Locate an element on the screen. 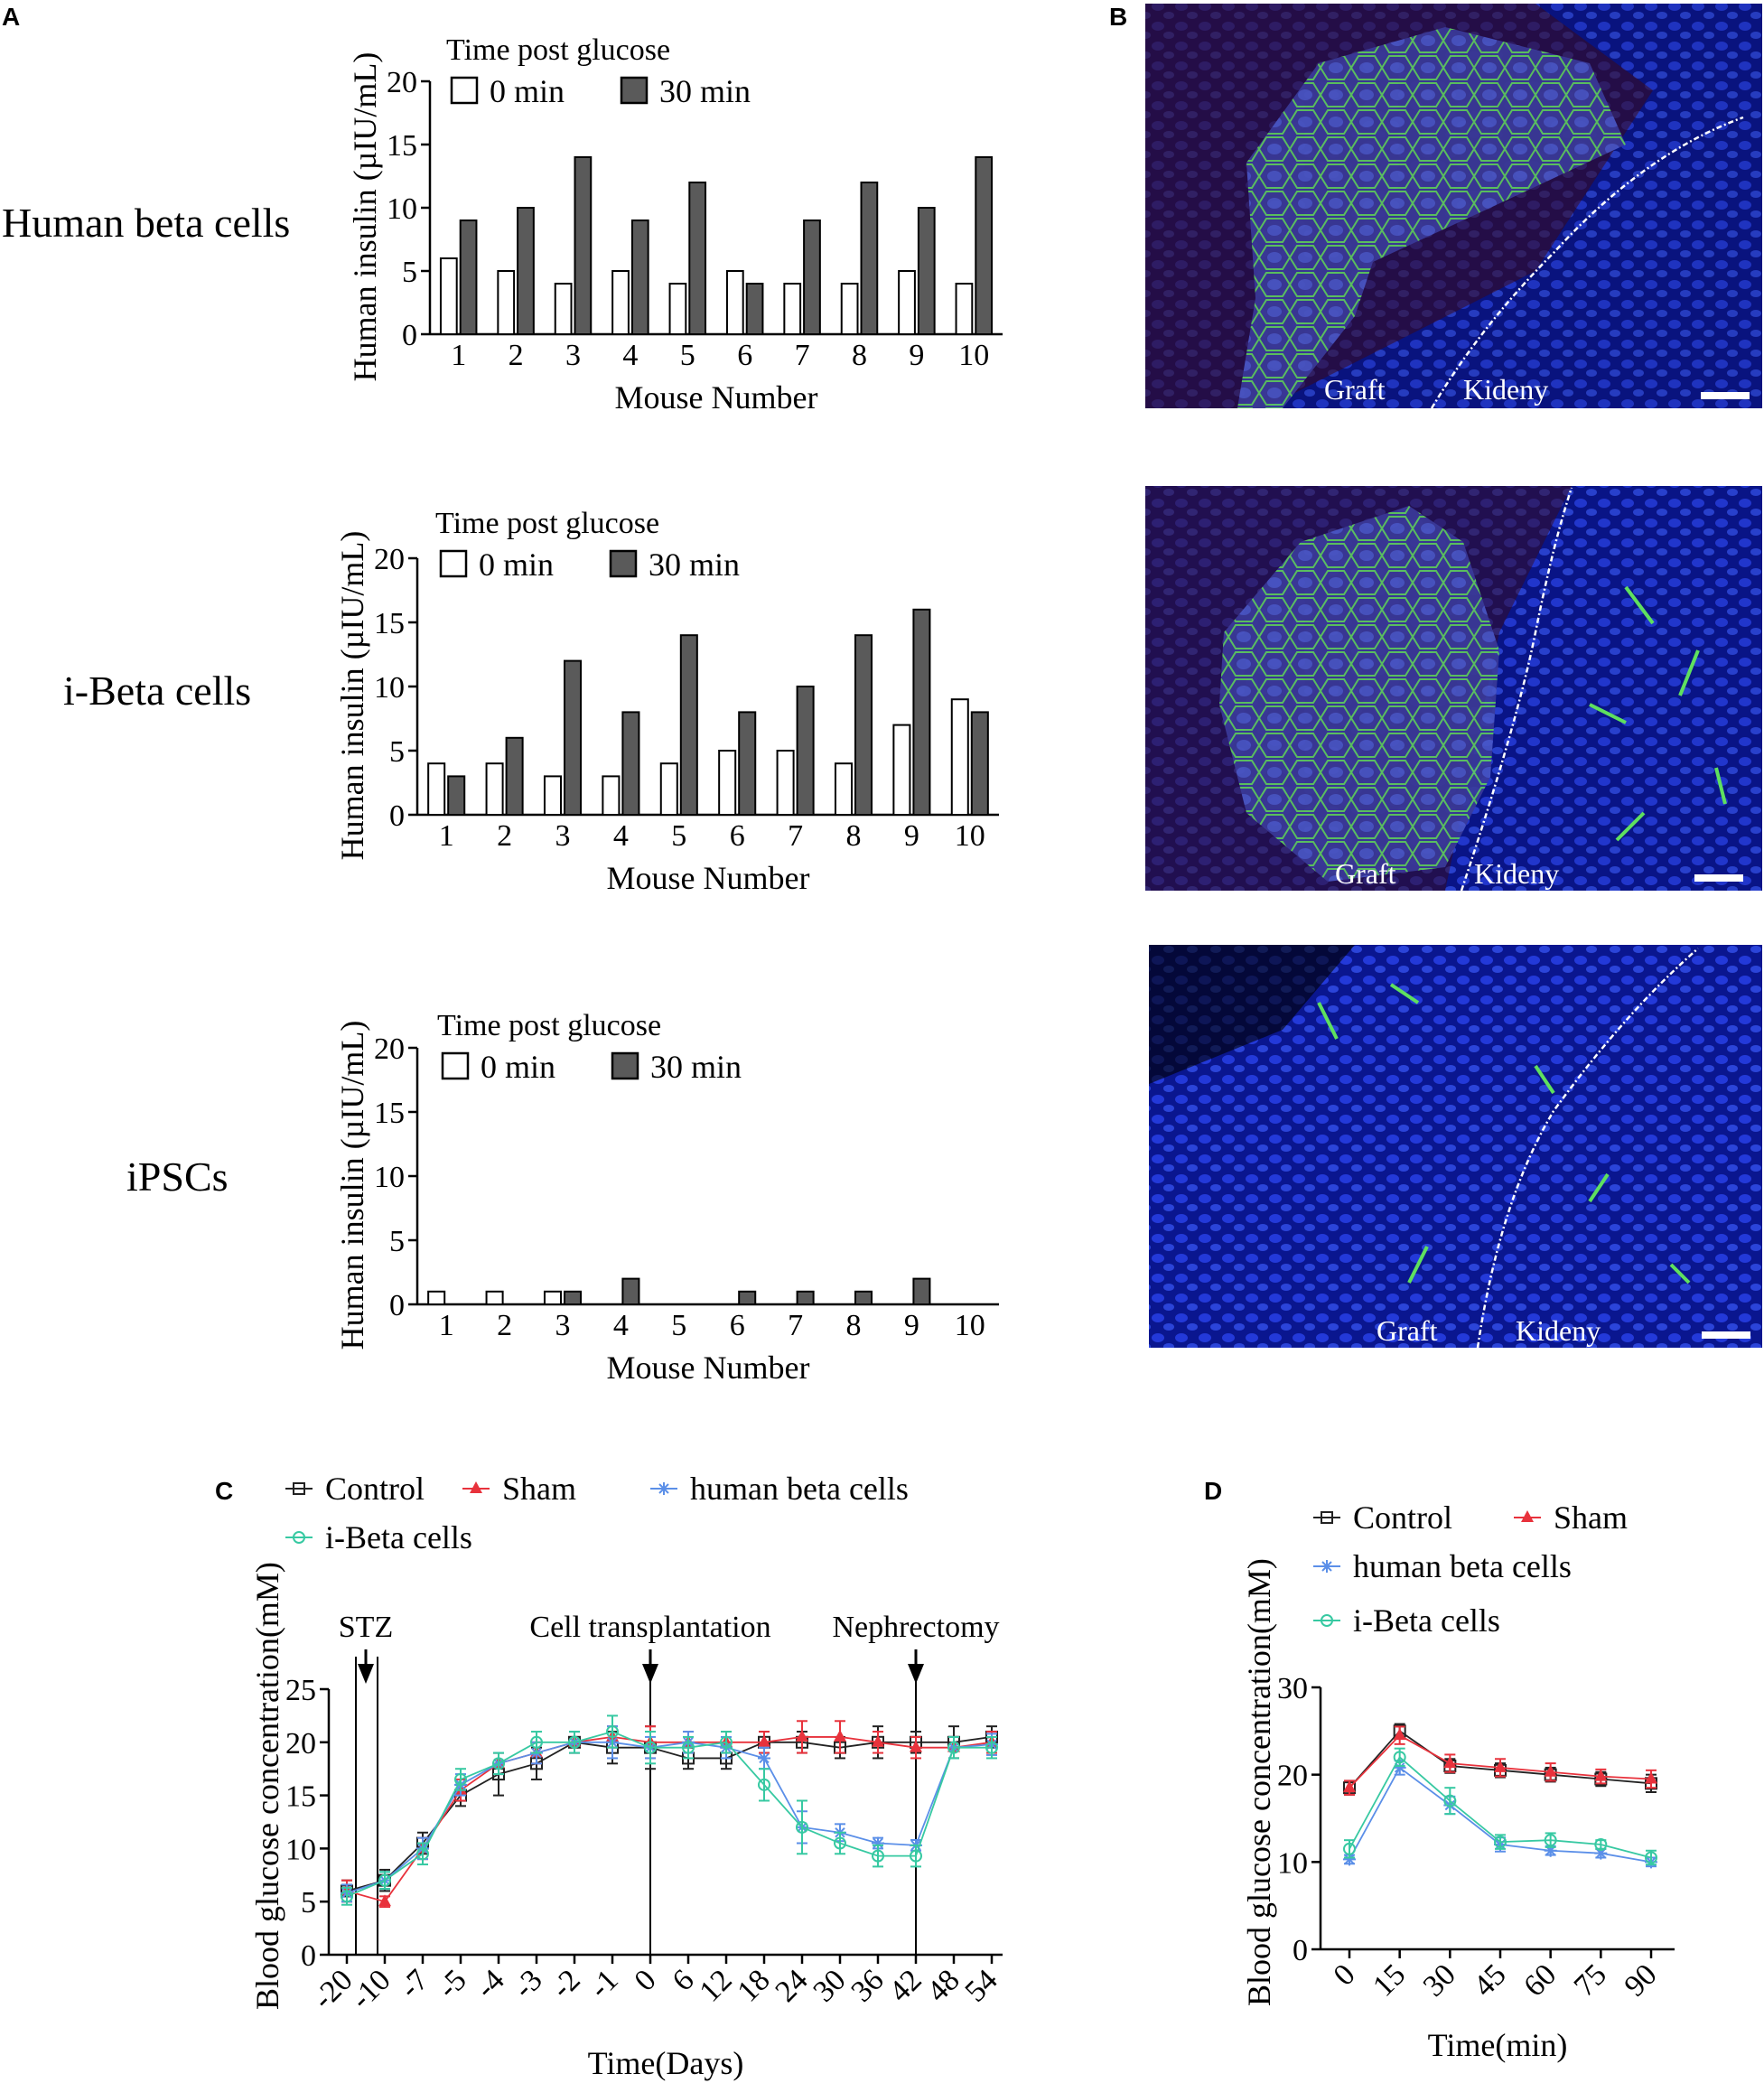 The width and height of the screenshot is (1764, 2083). x-tick-label: 9 is located at coordinates (911, 1325).